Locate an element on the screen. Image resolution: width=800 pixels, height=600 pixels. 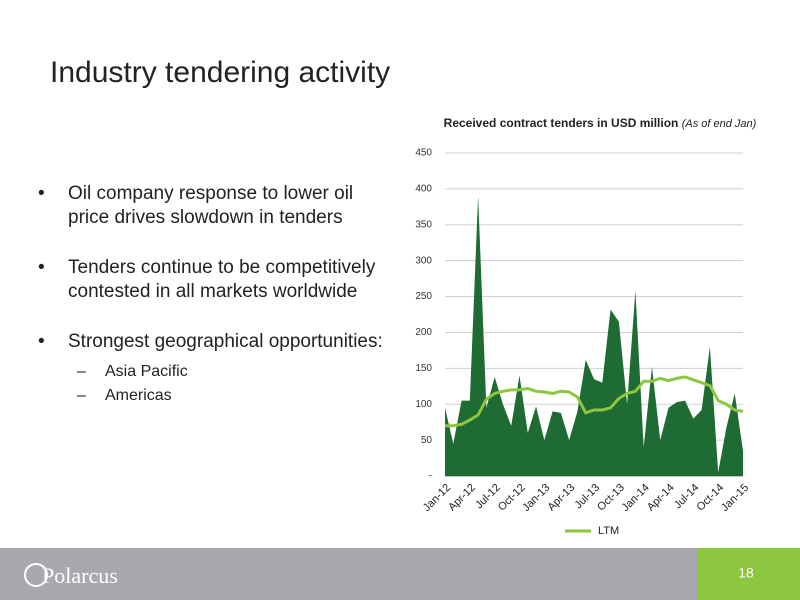
y-tick-label: 250 is located at coordinates (423, 296).